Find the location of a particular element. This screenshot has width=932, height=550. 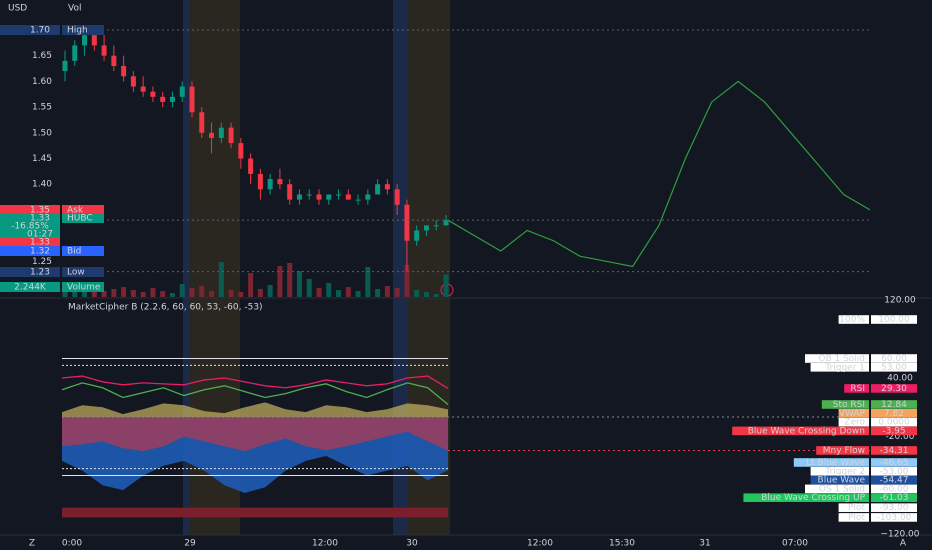

indicator-value: -53.00 is located at coordinates (893, 472).